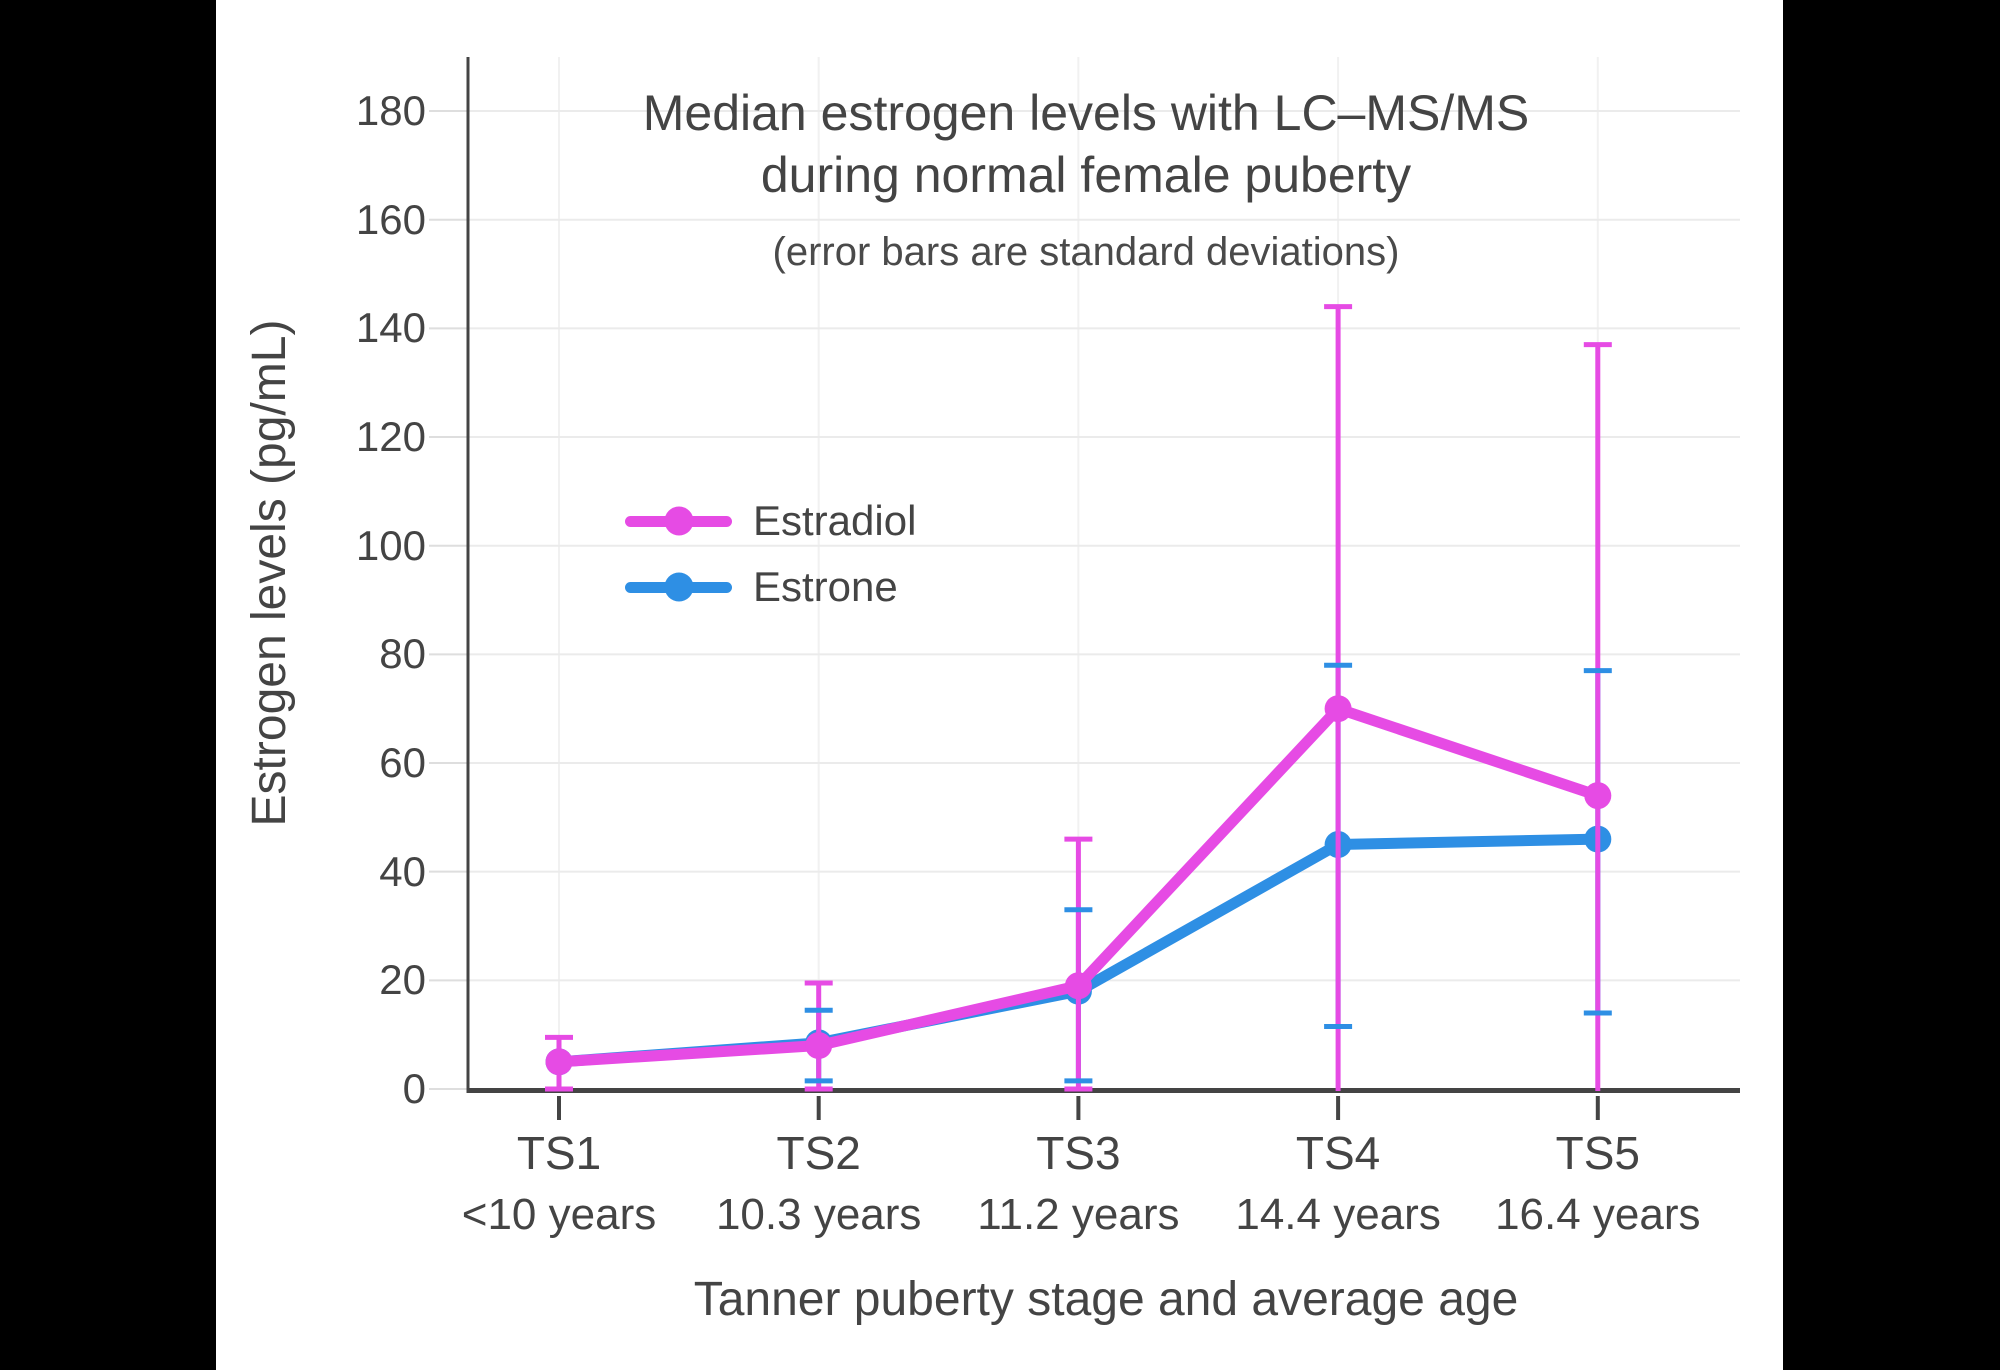  Describe the element at coordinates (1086, 113) in the screenshot. I see `chart-title-line1: Median estrogen levels with LC–MS/MS` at that location.